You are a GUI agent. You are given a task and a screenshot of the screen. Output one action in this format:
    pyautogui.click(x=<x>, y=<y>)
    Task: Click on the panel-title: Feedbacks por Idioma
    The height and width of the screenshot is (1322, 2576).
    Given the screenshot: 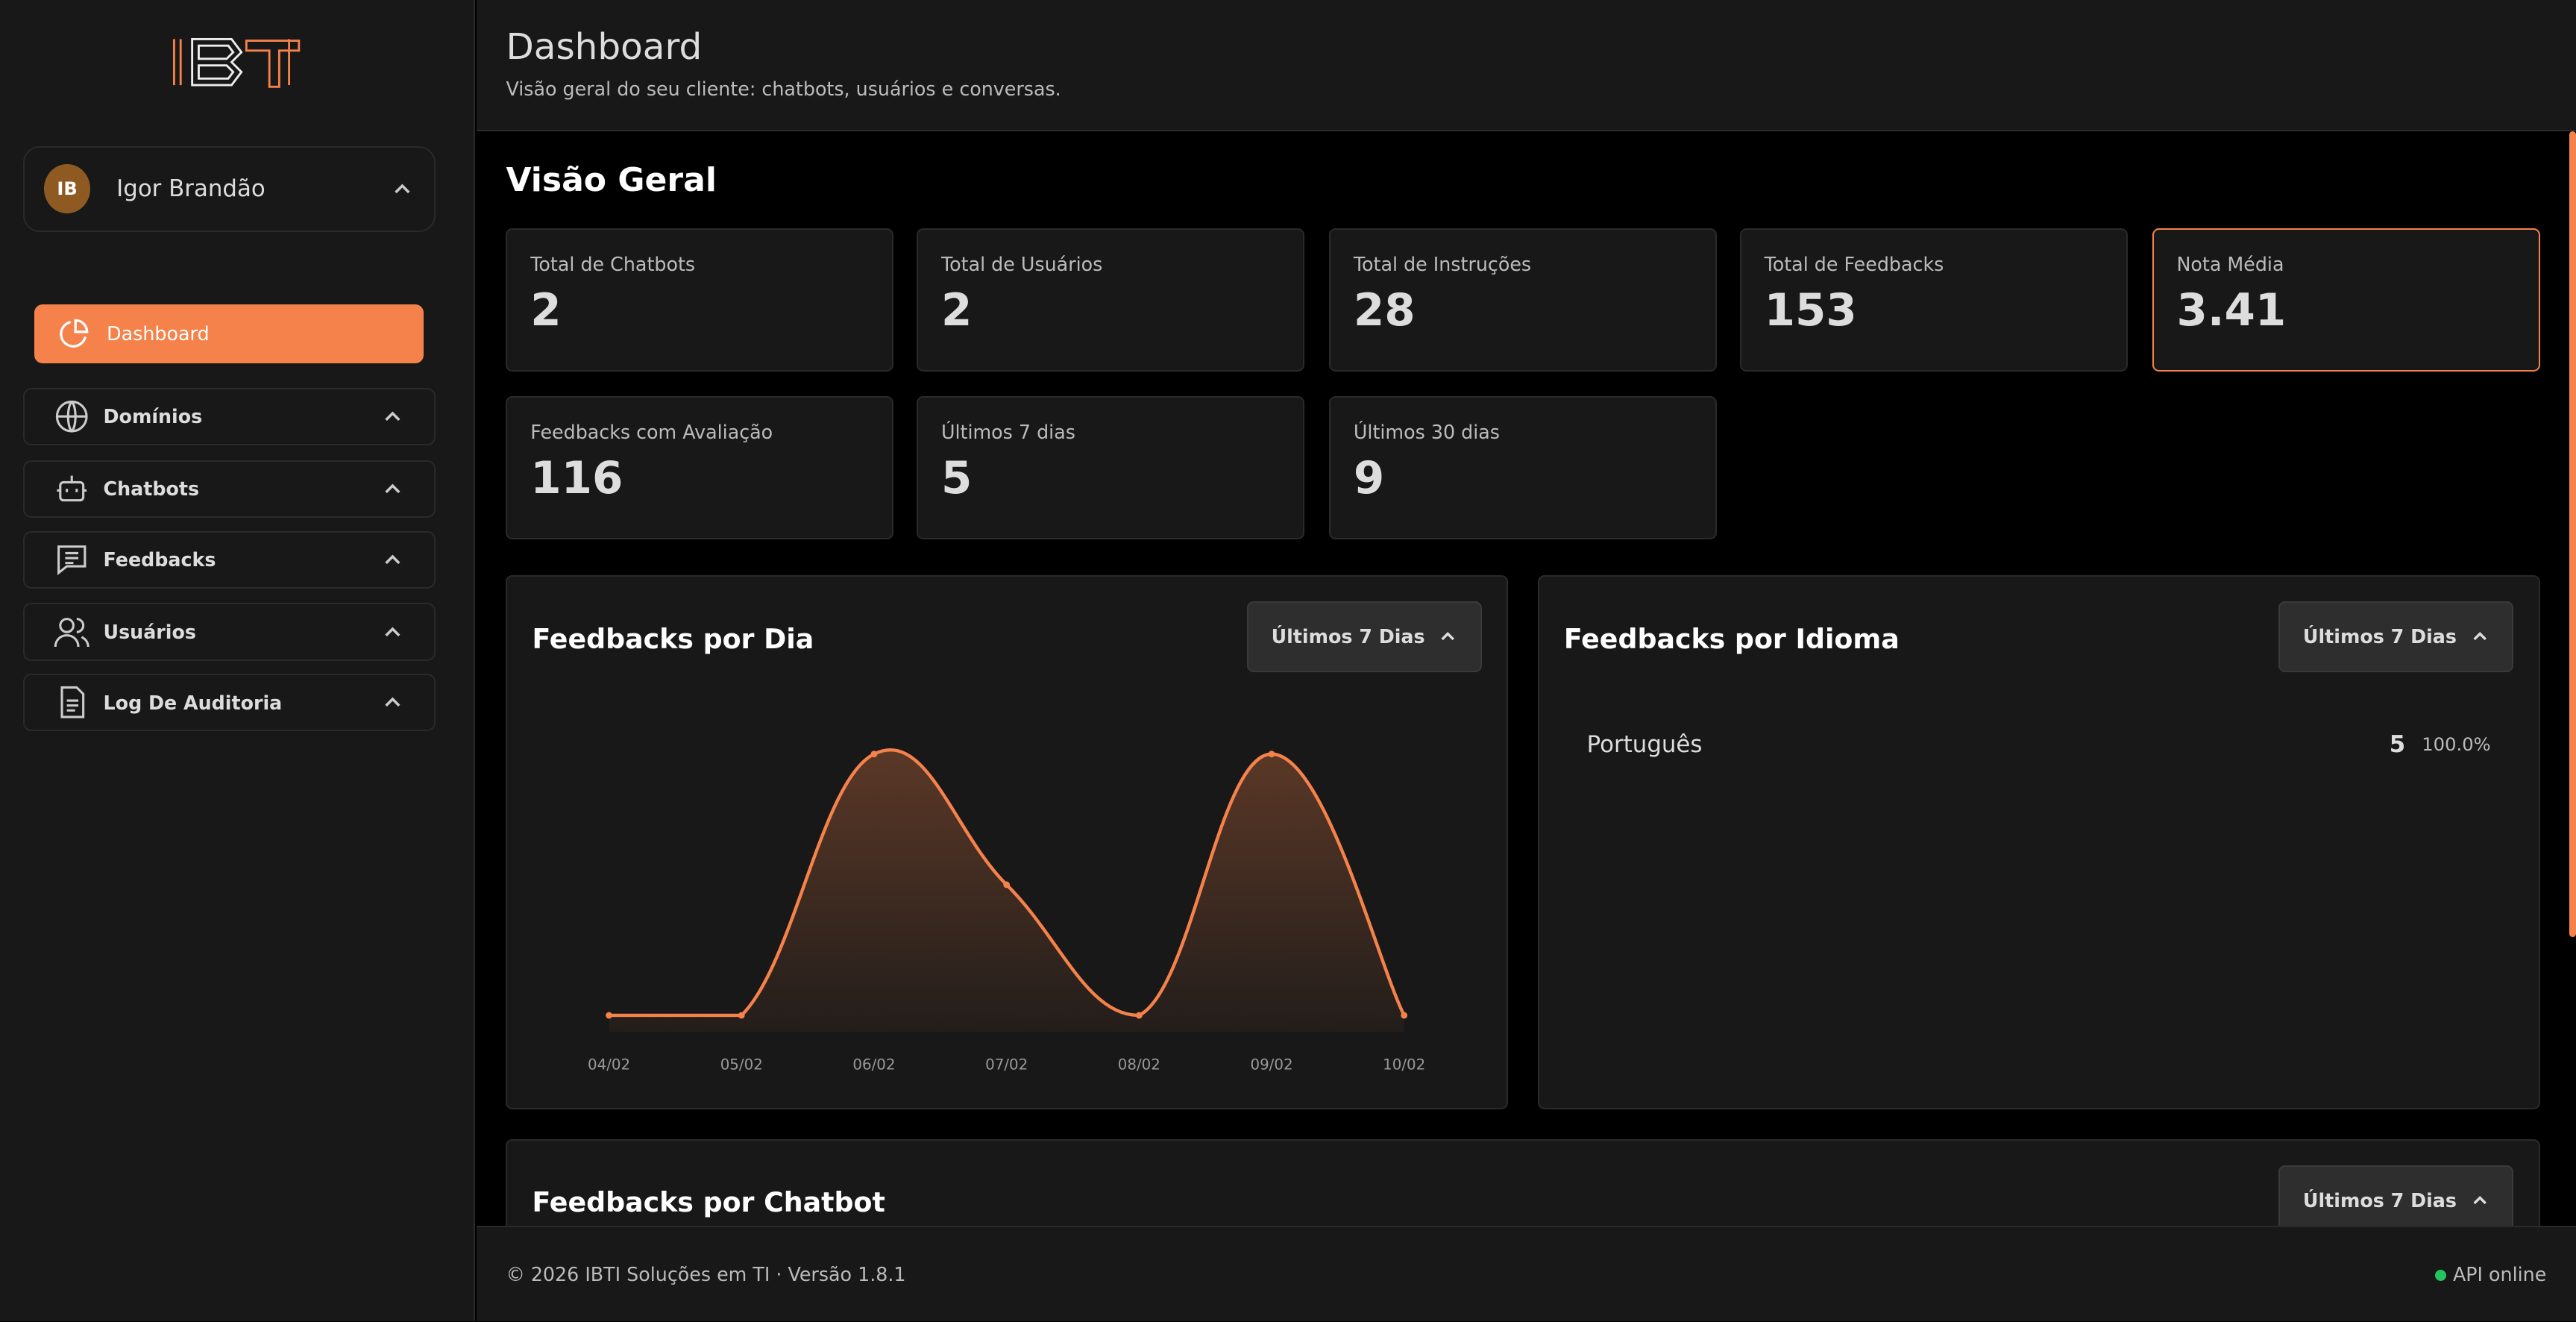 What is the action you would take?
    pyautogui.click(x=1732, y=638)
    